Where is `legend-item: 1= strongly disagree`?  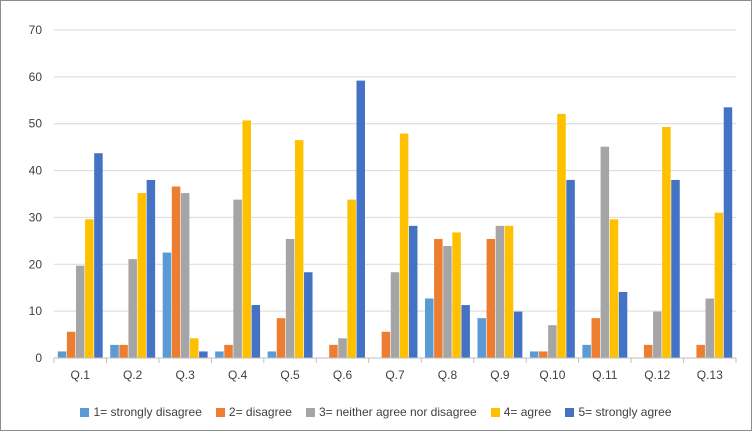 legend-item: 1= strongly disagree is located at coordinates (141, 412).